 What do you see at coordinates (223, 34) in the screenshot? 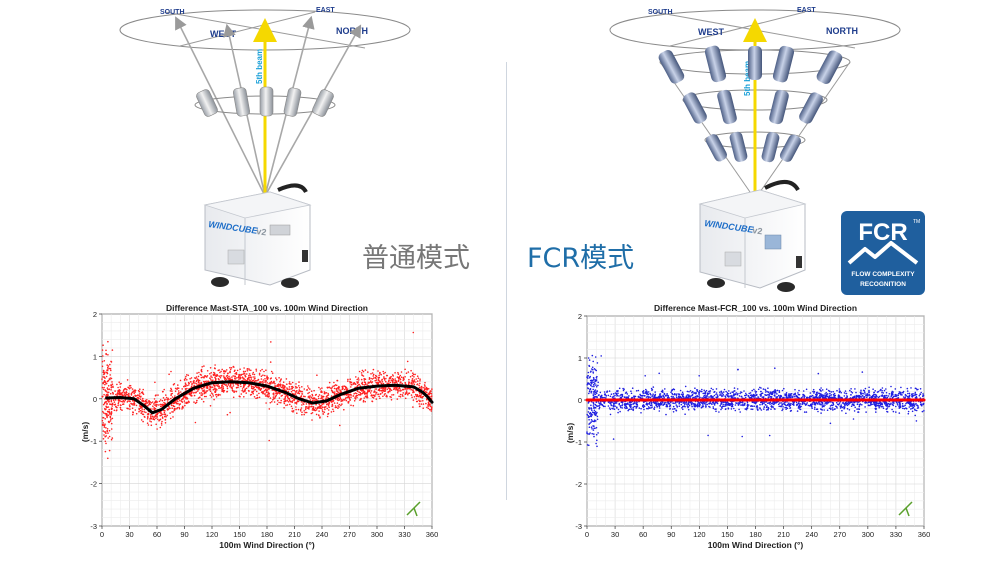
I see `compass-west: WEST` at bounding box center [223, 34].